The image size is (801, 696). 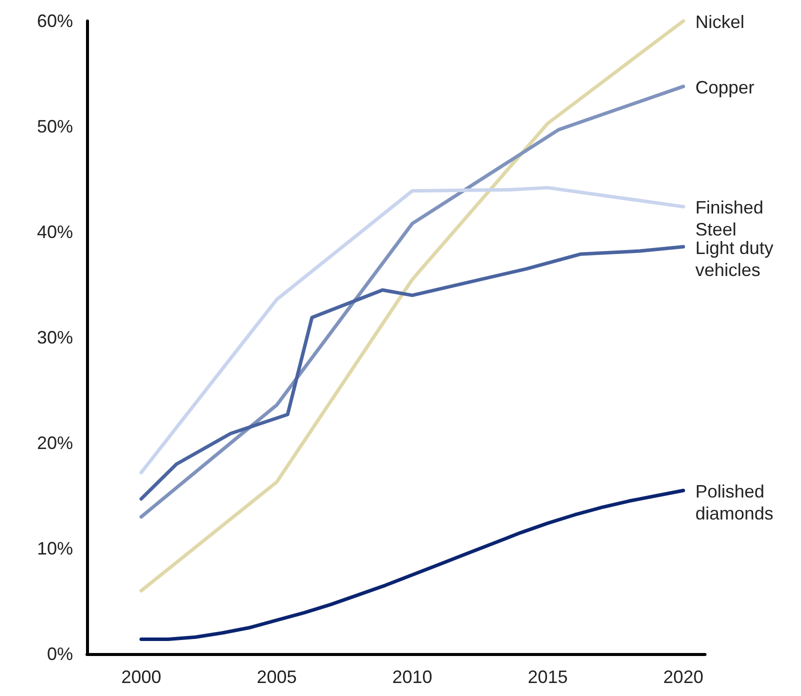 I want to click on y-tick-label: 60%, so click(x=54, y=21).